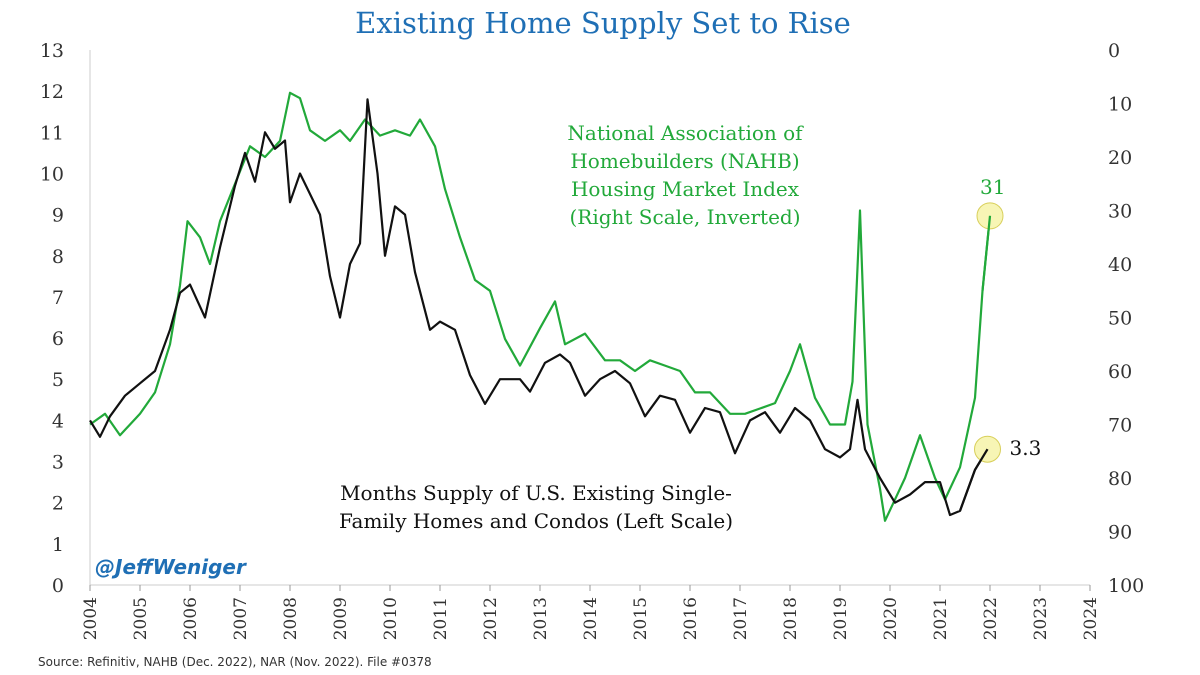 Image resolution: width=1200 pixels, height=675 pixels. I want to click on left-tick-label: 1, so click(58, 545).